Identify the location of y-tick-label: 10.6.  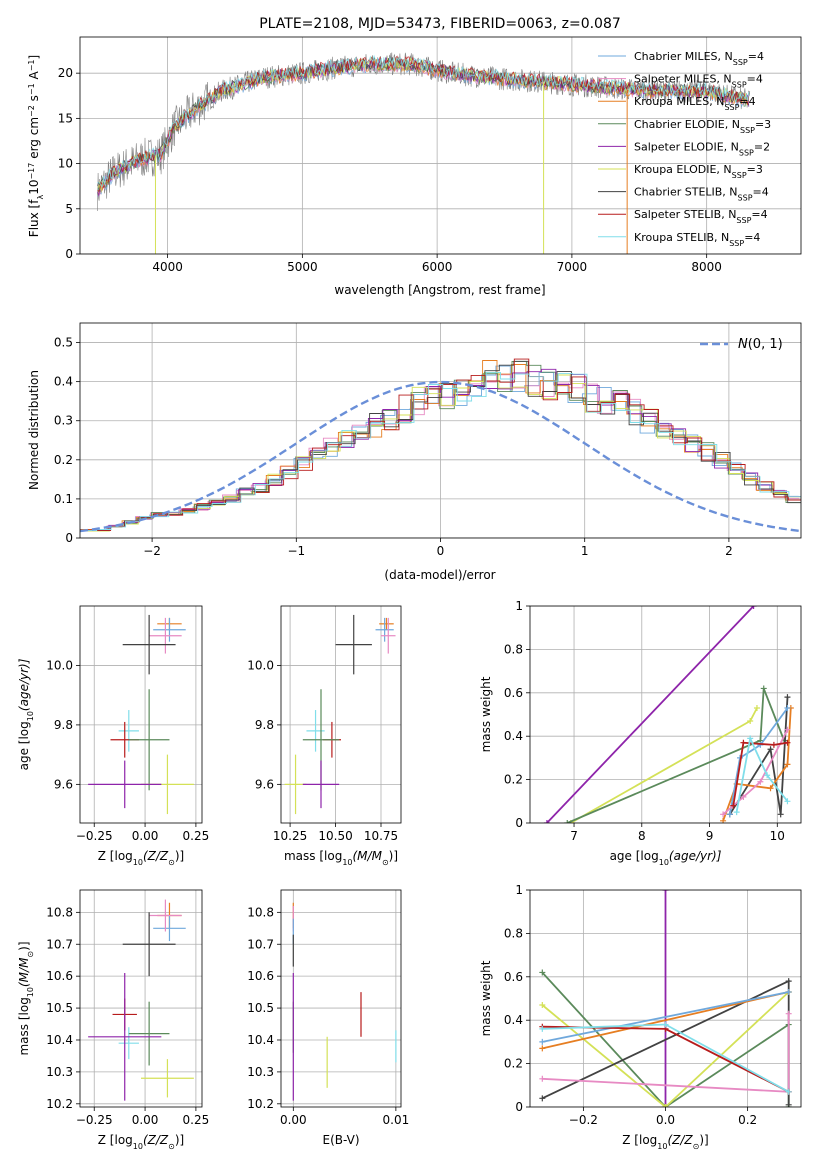
(260, 976).